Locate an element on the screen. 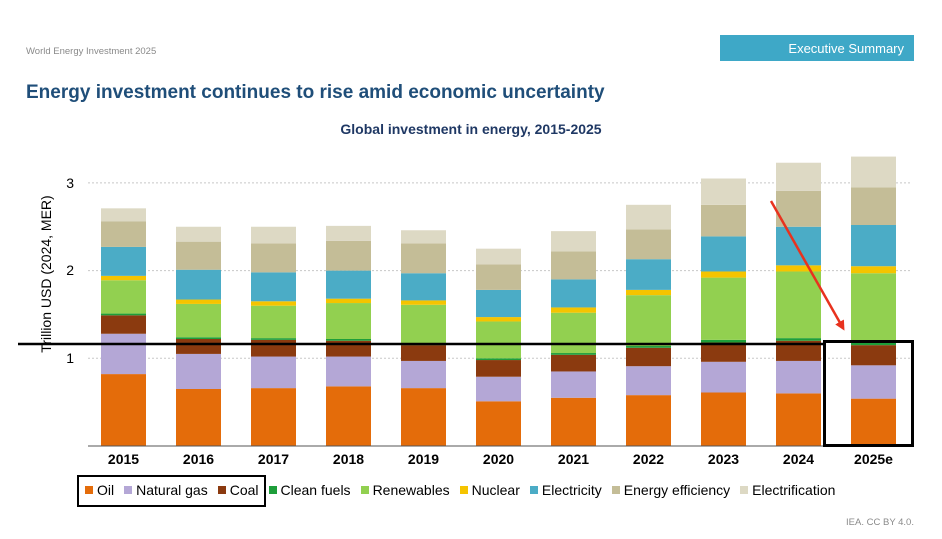  legend-item-natural-gas: Natural gas is located at coordinates (166, 490).